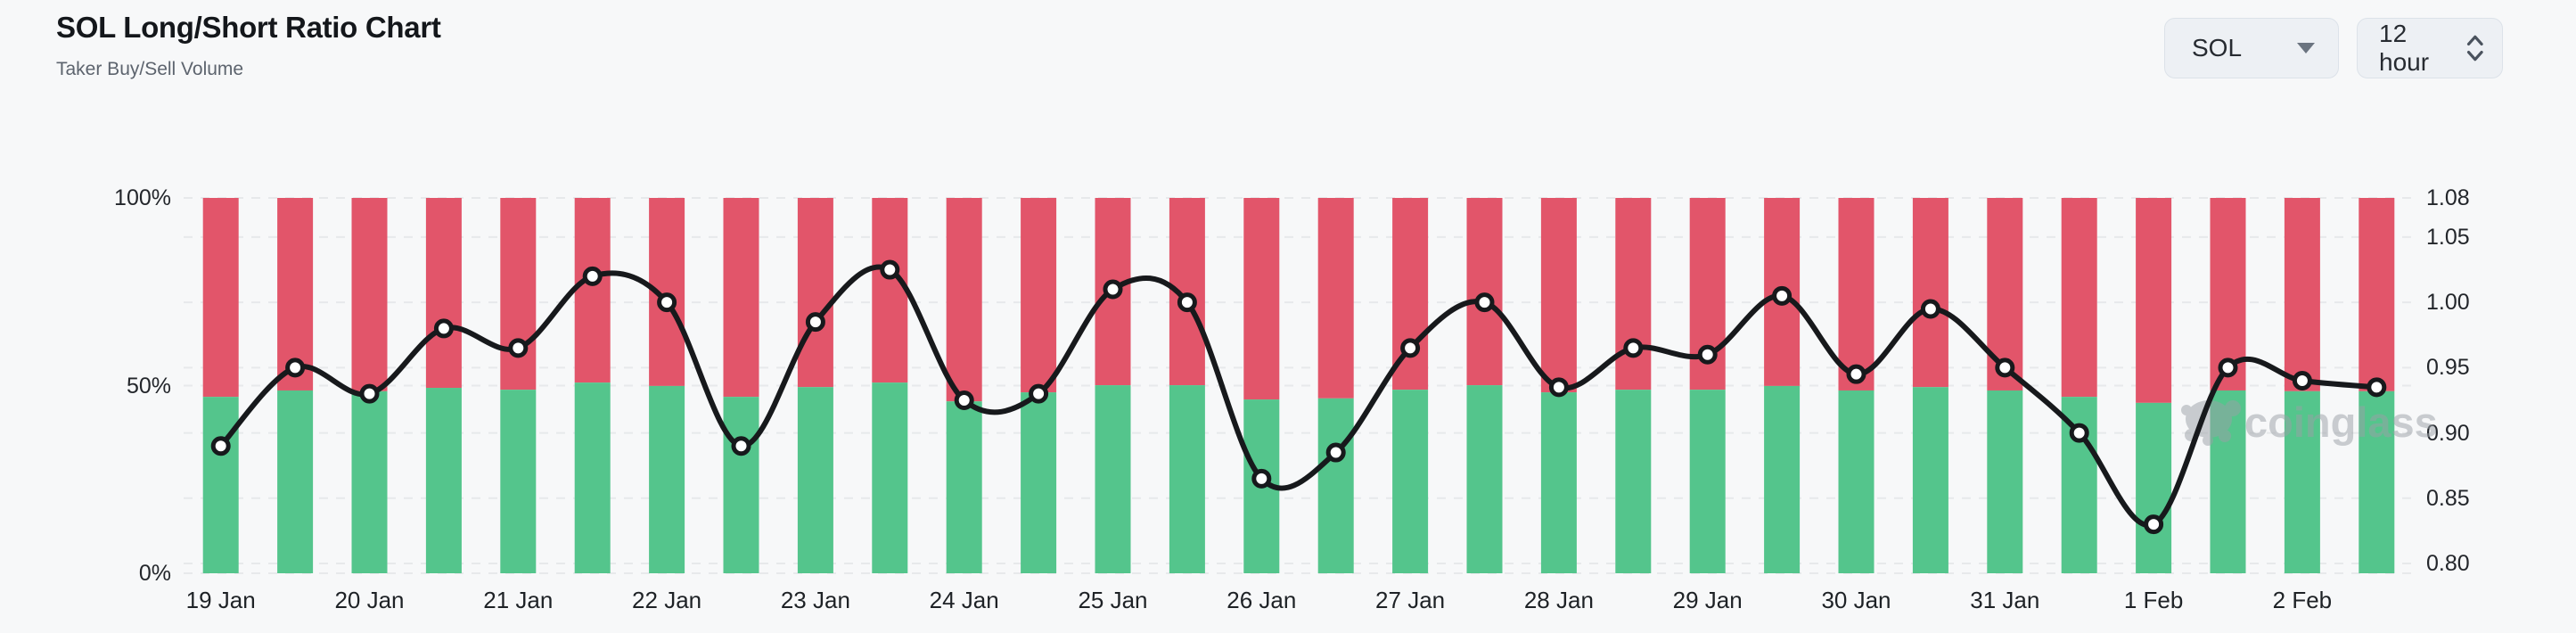  What do you see at coordinates (1113, 600) in the screenshot?
I see `x-axis-label: 25 Jan` at bounding box center [1113, 600].